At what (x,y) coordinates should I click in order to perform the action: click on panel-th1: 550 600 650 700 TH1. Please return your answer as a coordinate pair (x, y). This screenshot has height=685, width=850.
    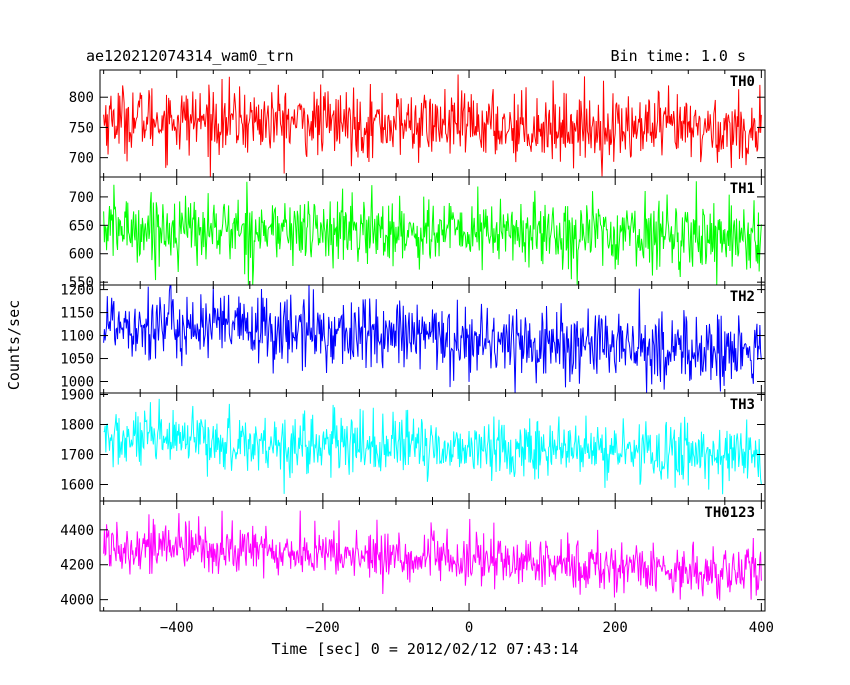
    Looking at the image, I should click on (417, 233).